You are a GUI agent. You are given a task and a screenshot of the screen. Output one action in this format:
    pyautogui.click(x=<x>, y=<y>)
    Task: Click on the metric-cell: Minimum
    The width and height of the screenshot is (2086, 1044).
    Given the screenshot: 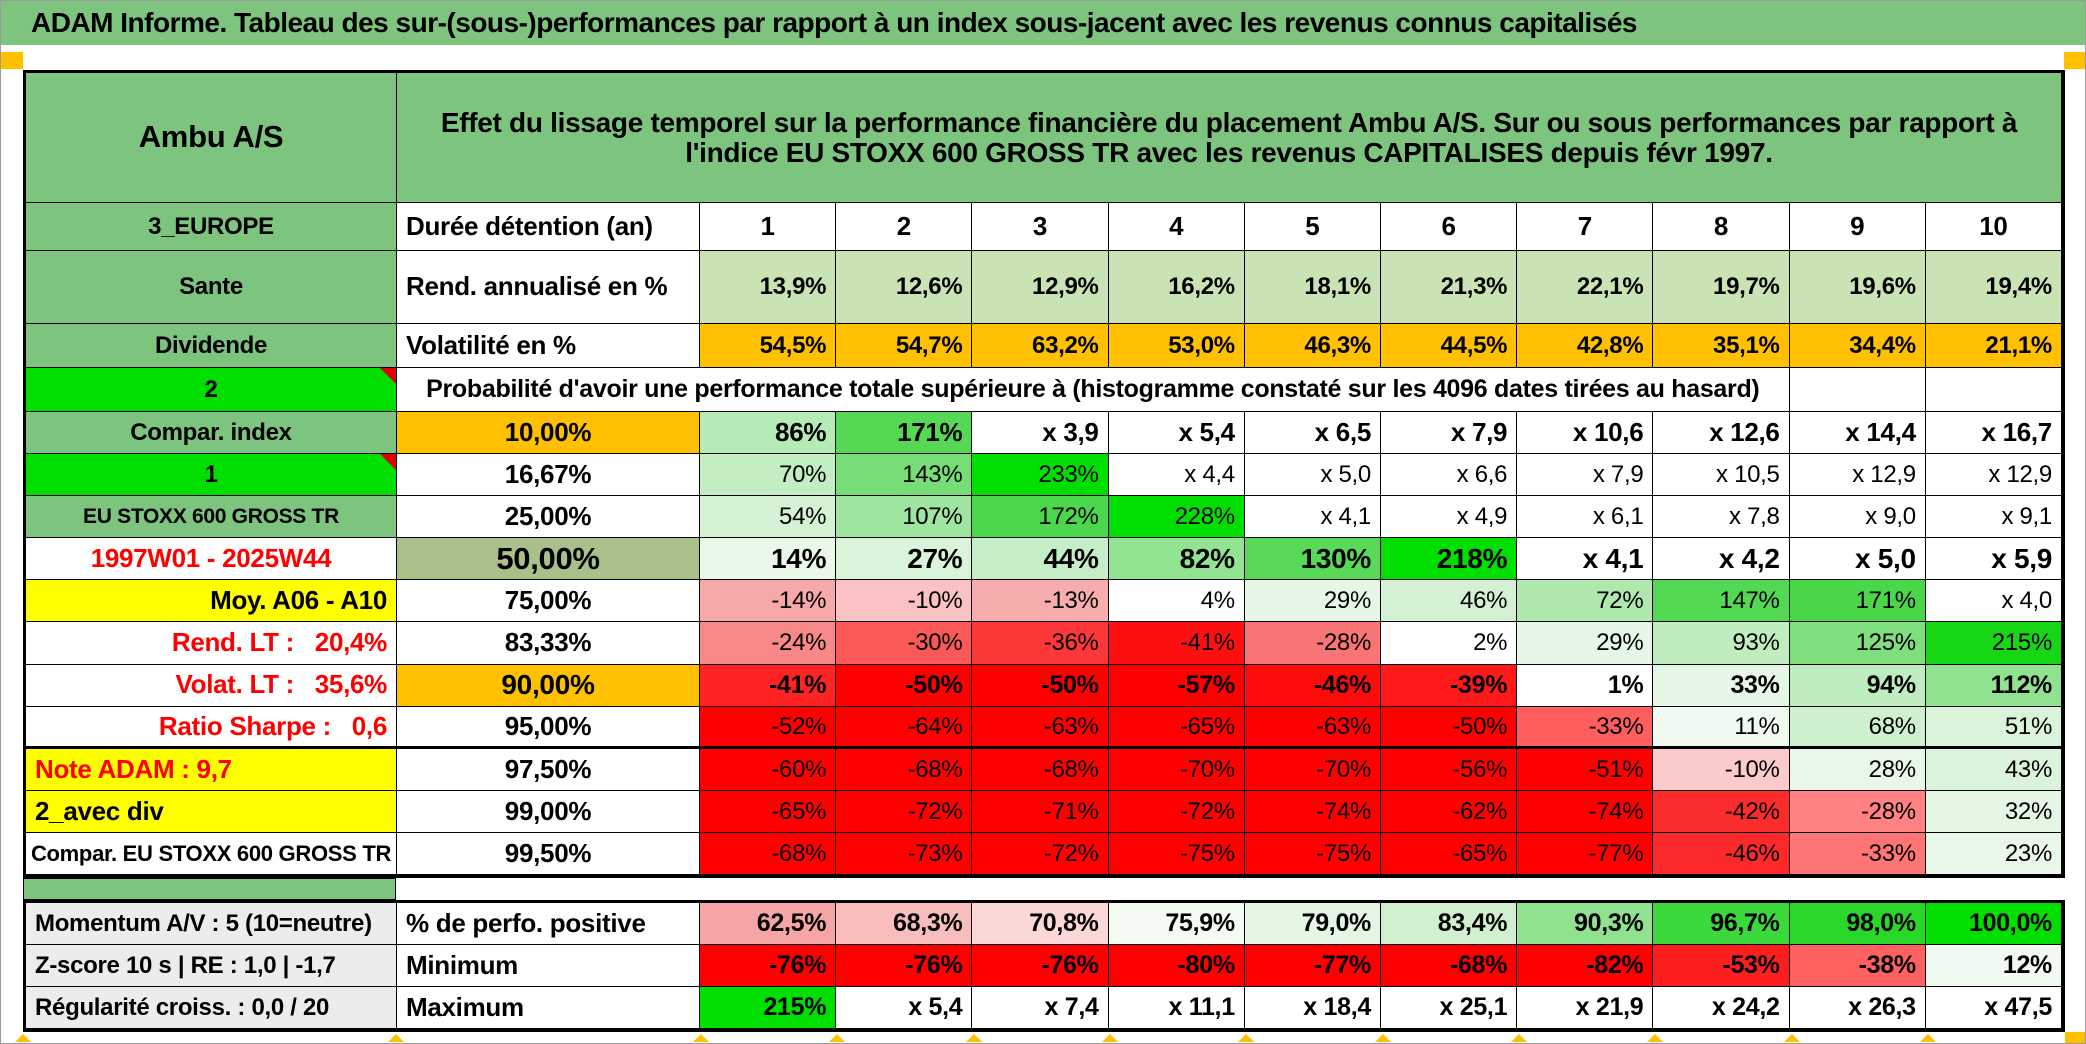 What is the action you would take?
    pyautogui.click(x=548, y=966)
    